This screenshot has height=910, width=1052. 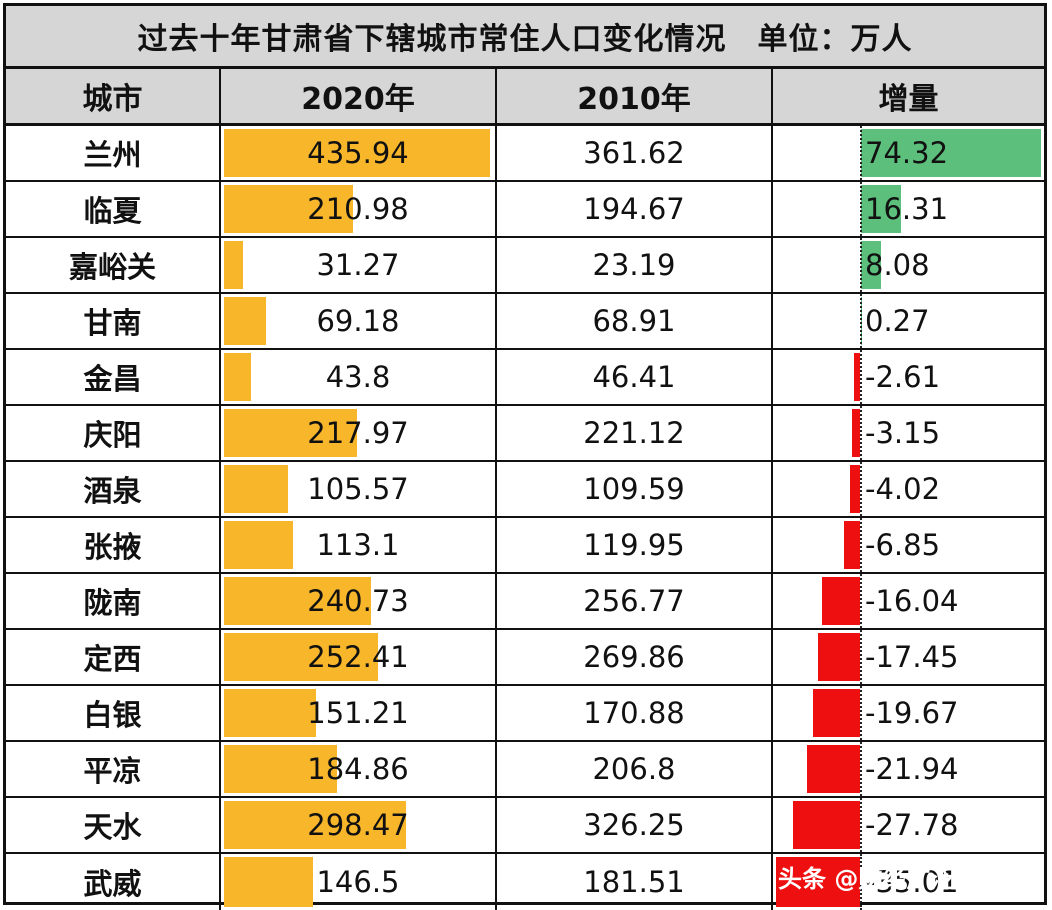 I want to click on table-row: 甘南 69.18 68.91 0.27, so click(x=525, y=322).